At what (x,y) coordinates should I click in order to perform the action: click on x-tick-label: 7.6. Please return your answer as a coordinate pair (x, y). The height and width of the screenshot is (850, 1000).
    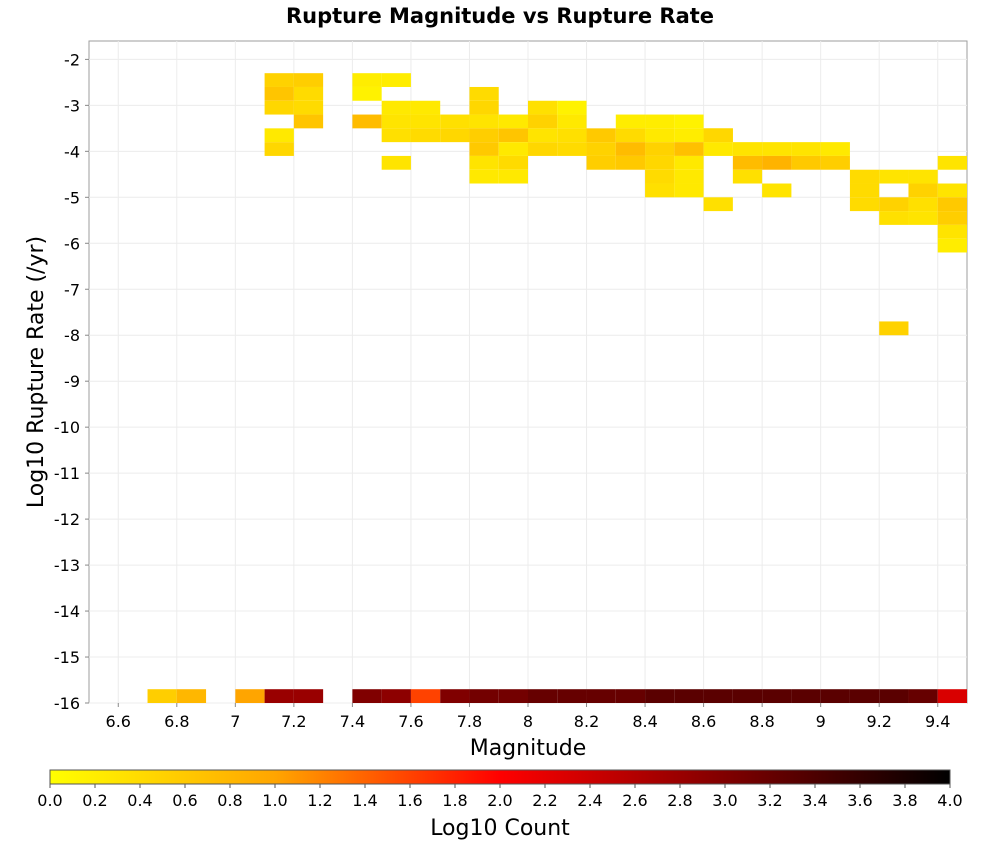
    Looking at the image, I should click on (410, 721).